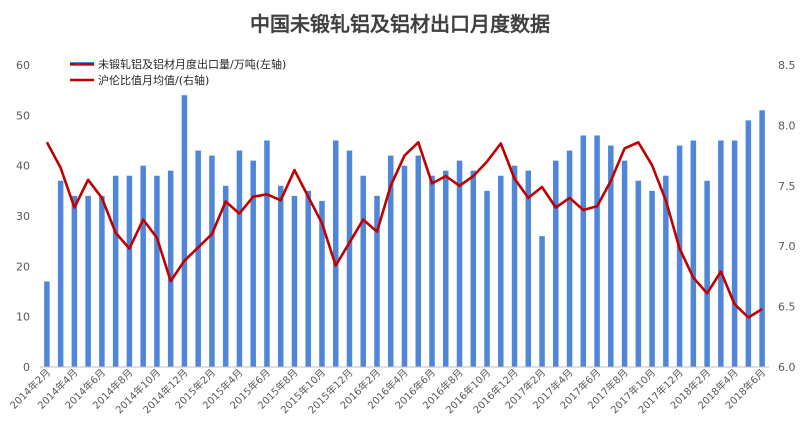 This screenshot has height=444, width=800. I want to click on right-y-tick-label: 7.0, so click(787, 246).